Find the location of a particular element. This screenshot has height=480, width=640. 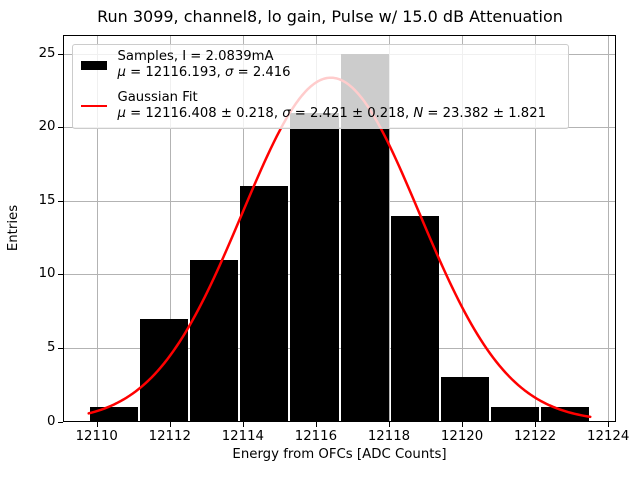

y-tick-label: 10 is located at coordinates (47, 274).